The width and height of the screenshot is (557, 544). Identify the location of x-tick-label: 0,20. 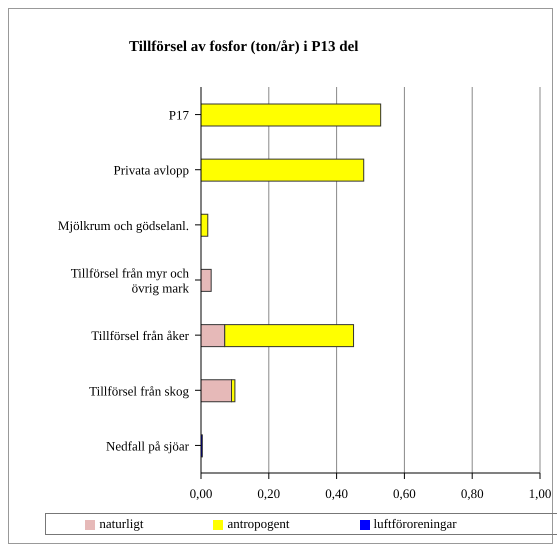
(268, 494).